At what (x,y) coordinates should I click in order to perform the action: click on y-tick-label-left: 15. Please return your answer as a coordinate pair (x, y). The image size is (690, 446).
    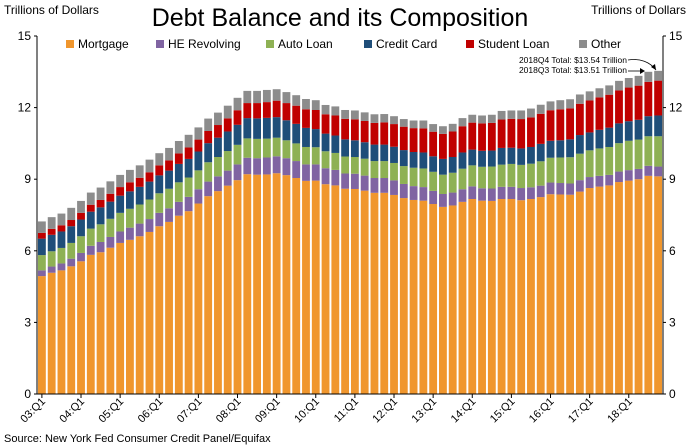
    Looking at the image, I should click on (25, 36).